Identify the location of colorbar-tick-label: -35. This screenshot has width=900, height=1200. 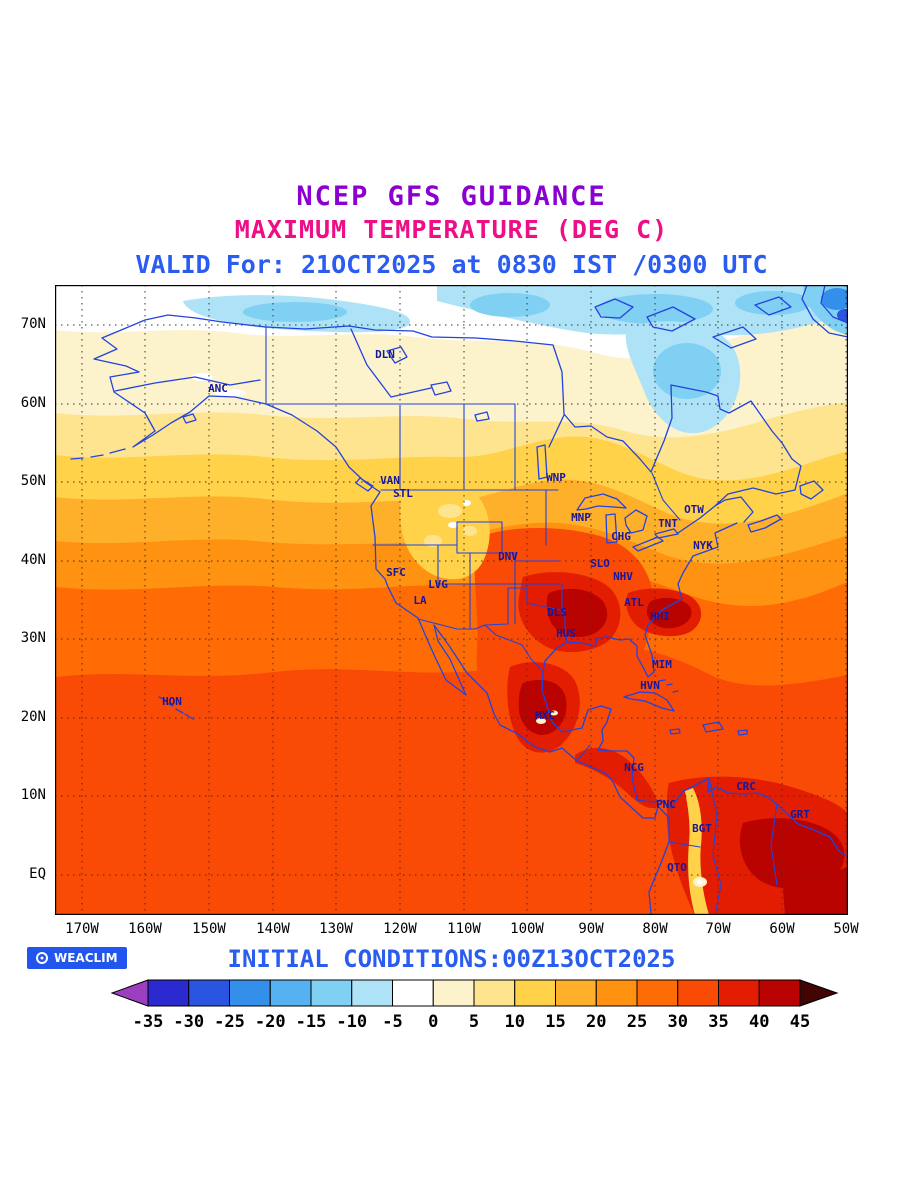
(148, 1022).